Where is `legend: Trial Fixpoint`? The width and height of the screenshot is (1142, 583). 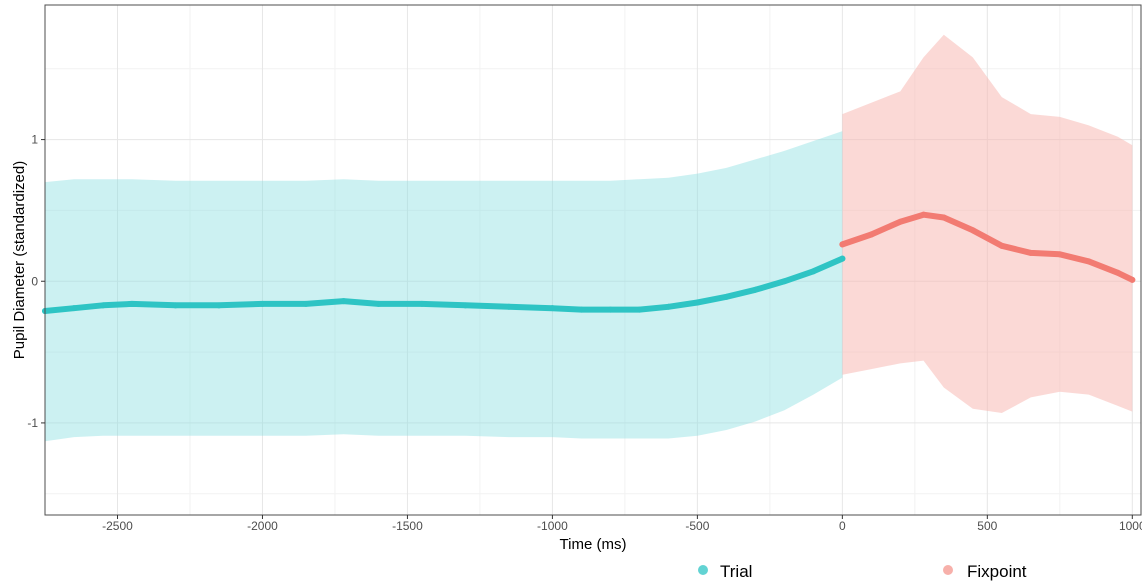 legend: Trial Fixpoint is located at coordinates (862, 571).